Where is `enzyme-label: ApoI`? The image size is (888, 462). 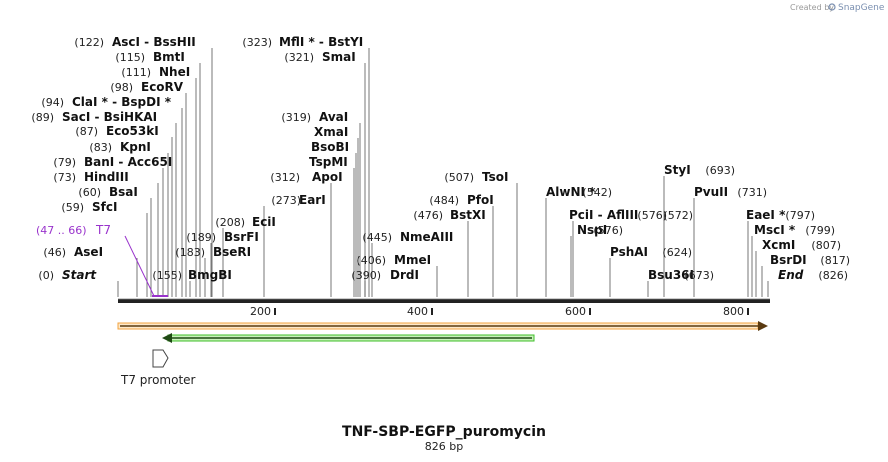
enzyme-label: ApoI is located at coordinates (327, 177).